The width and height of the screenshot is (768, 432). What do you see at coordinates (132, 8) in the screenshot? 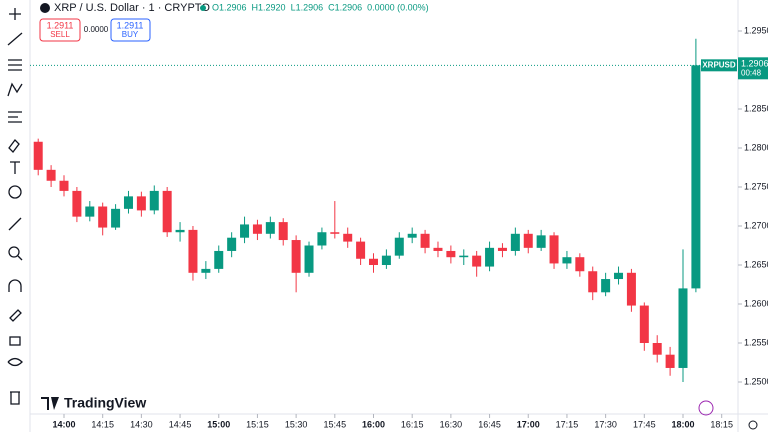
I see `chart-title: XRP / U.S. Dollar · 1 · CRYPTO` at bounding box center [132, 8].